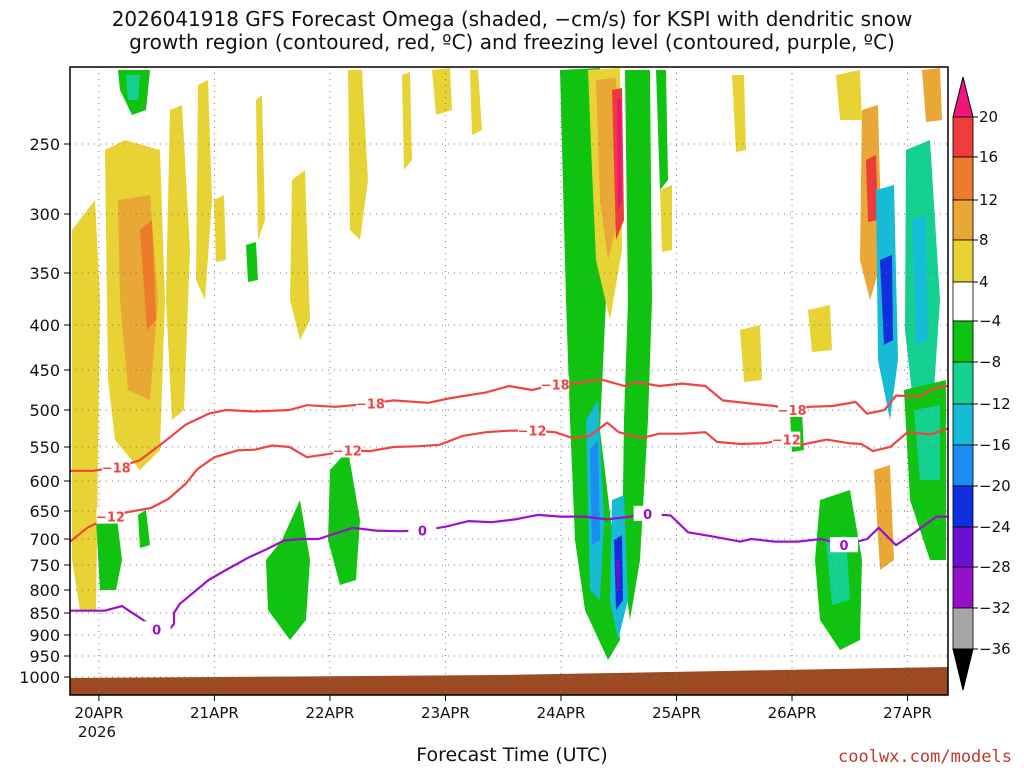 Image resolution: width=1024 pixels, height=768 pixels. Describe the element at coordinates (995, 608) in the screenshot. I see `colorbar-label-12: −32` at that location.